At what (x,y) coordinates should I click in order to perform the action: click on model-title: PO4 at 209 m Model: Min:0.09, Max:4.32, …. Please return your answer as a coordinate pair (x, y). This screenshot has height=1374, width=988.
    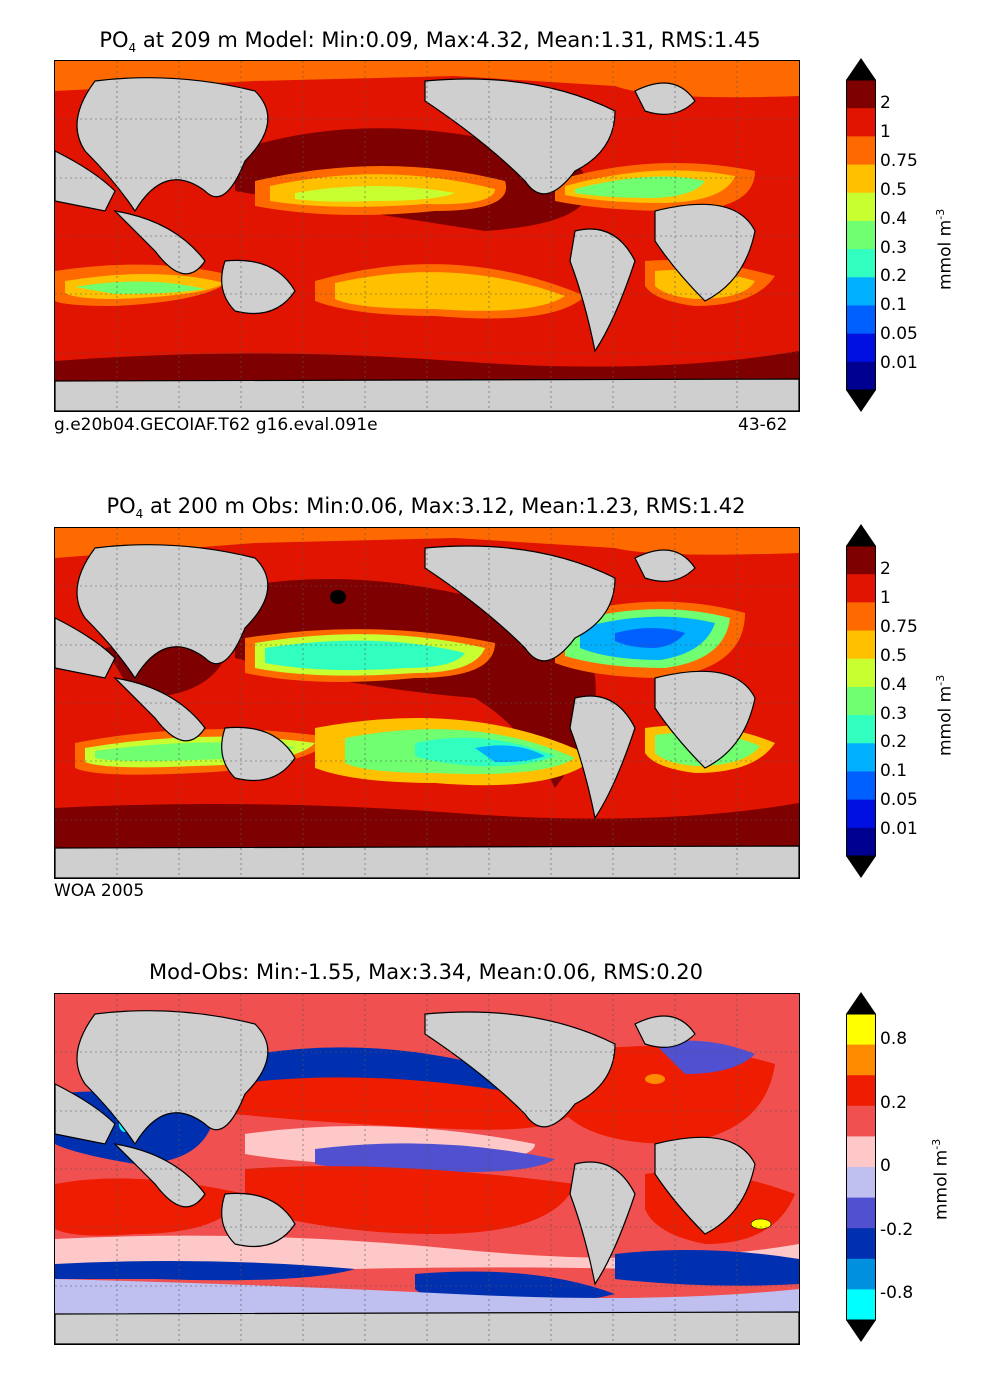
    Looking at the image, I should click on (430, 42).